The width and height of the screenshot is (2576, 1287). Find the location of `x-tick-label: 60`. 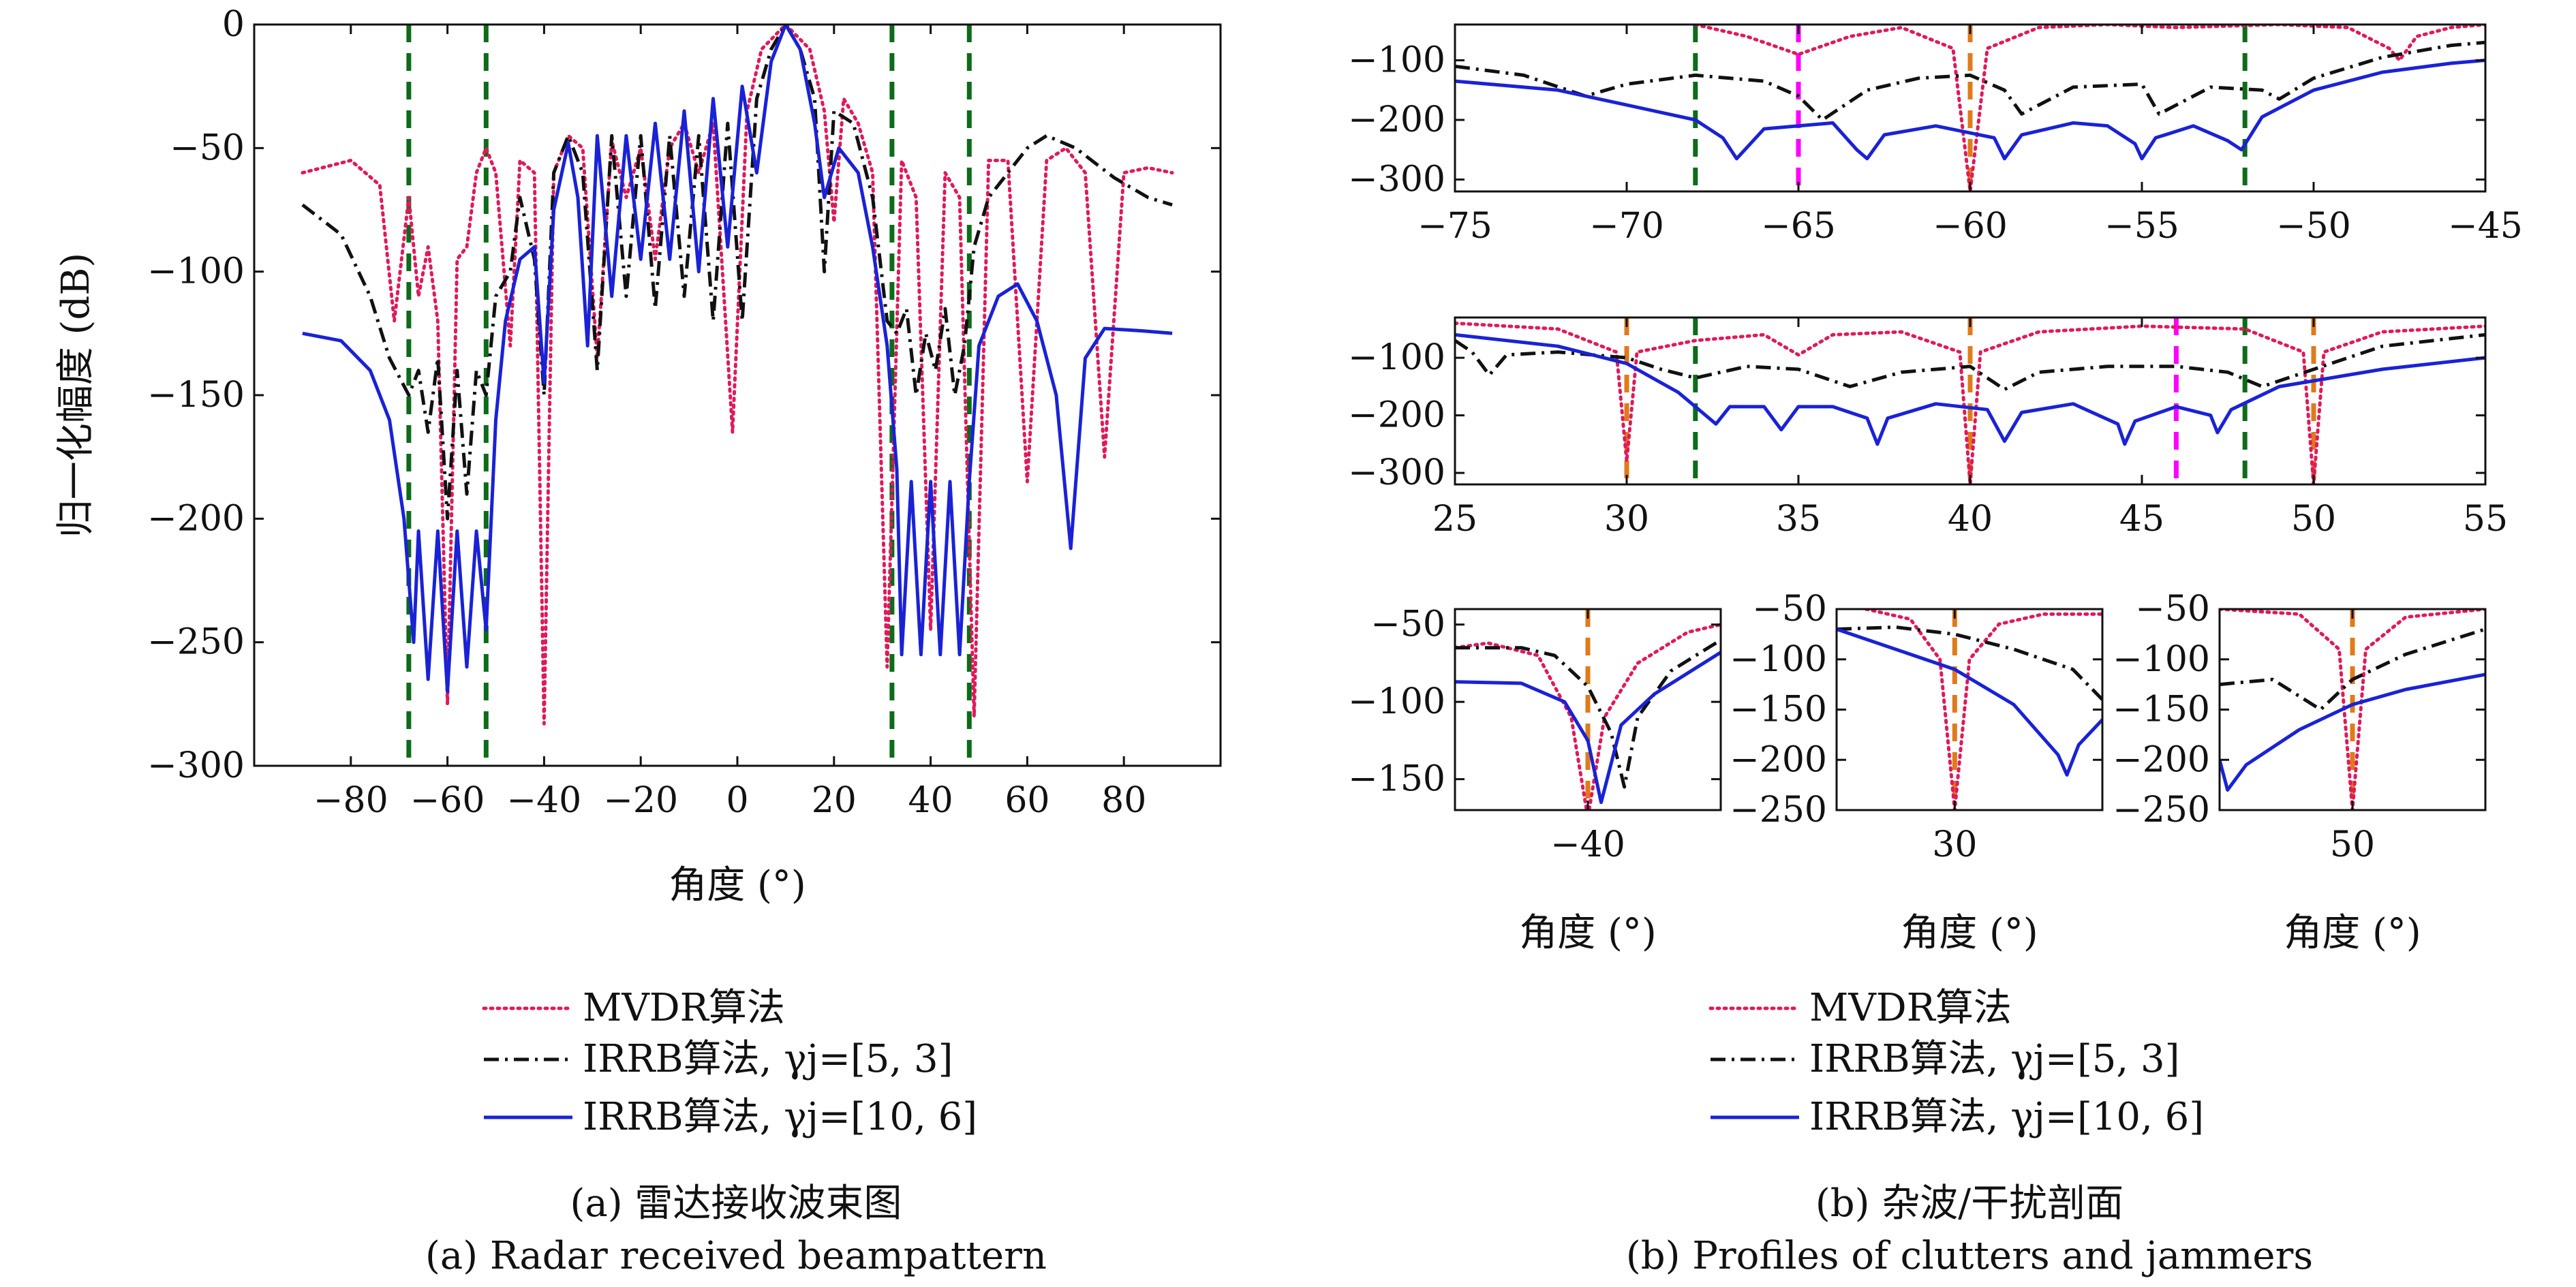

x-tick-label: 60 is located at coordinates (1027, 800).